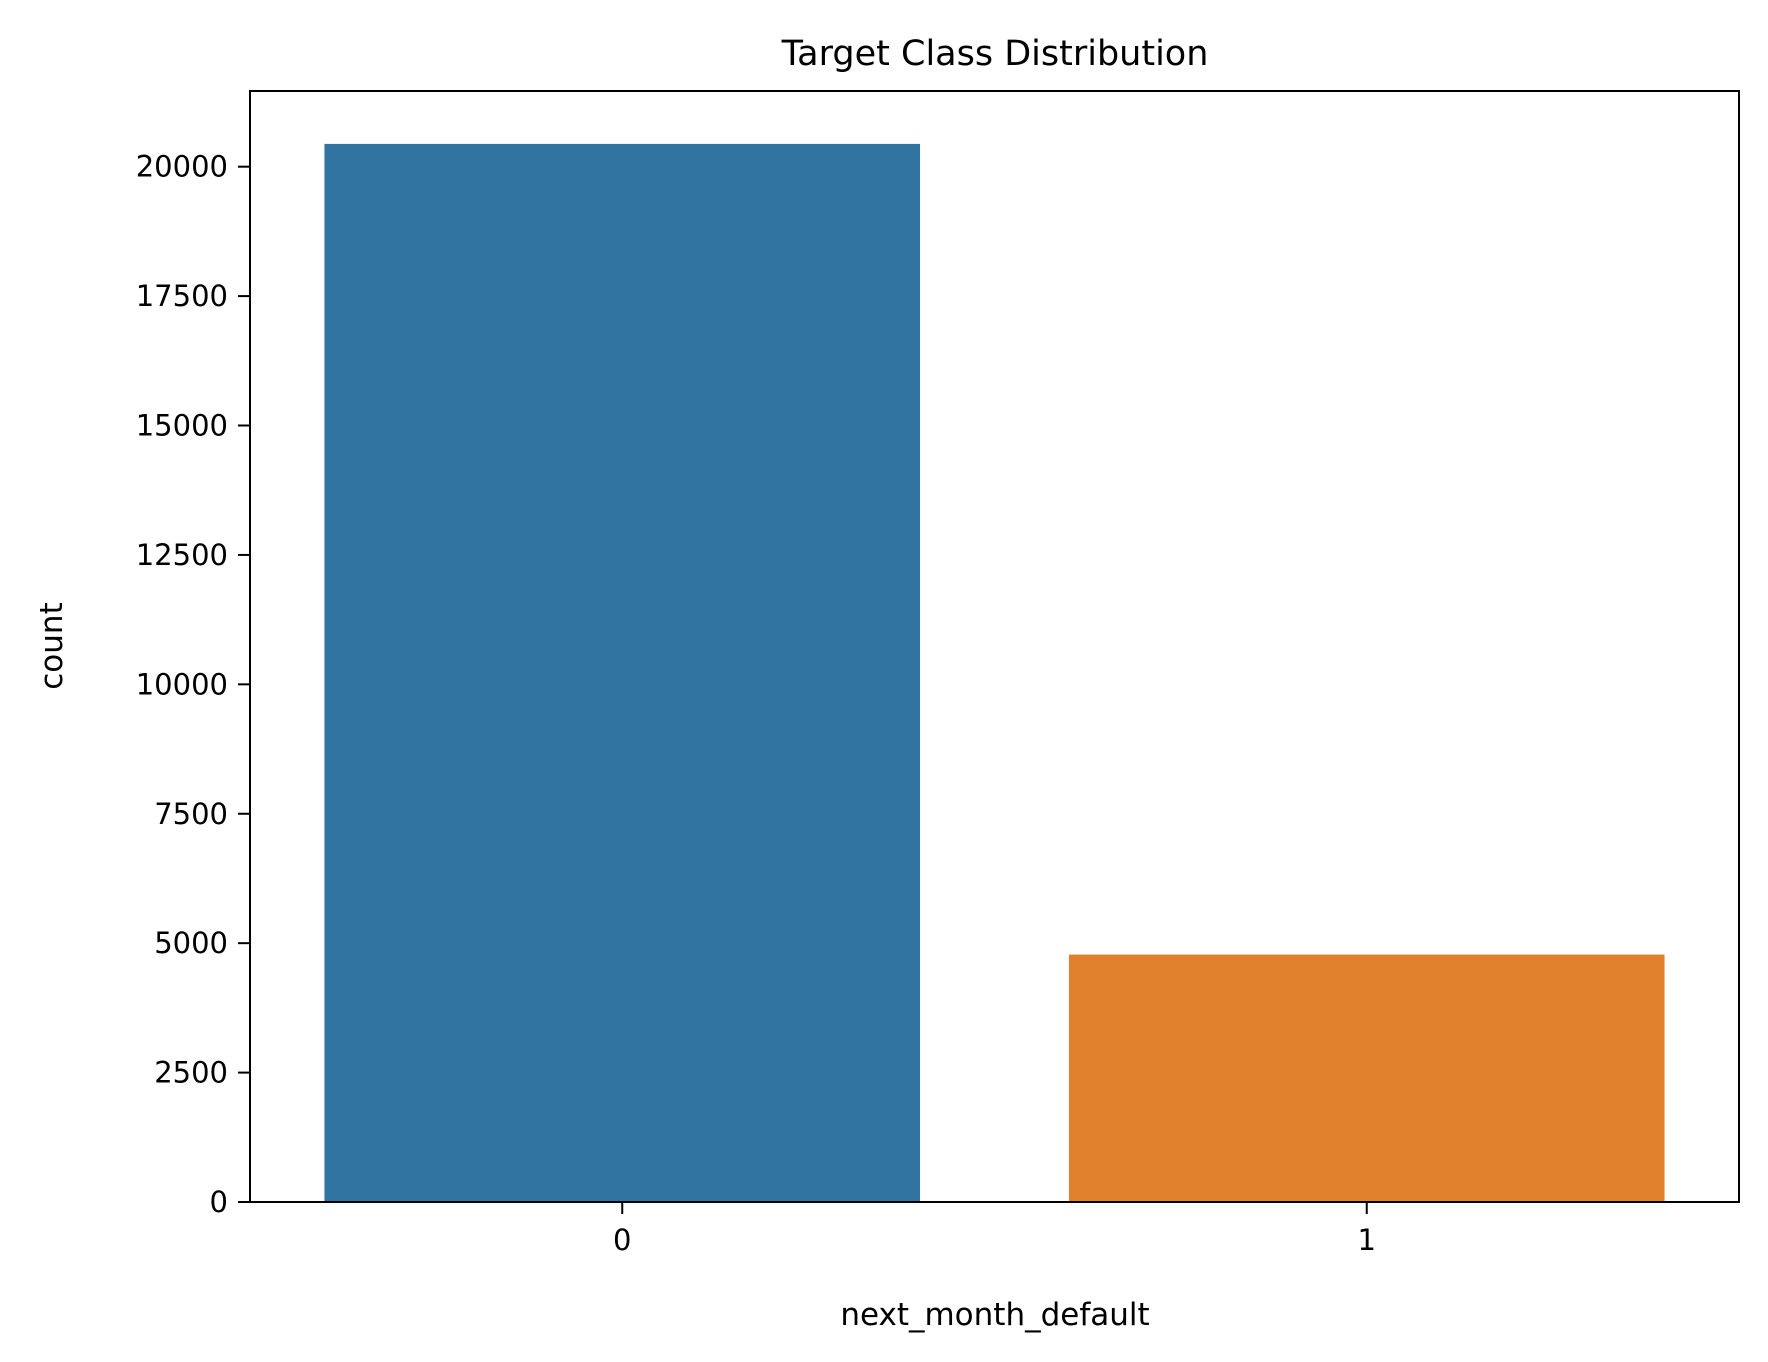 Image resolution: width=1768 pixels, height=1362 pixels. Describe the element at coordinates (1367, 1240) in the screenshot. I see `x-tick-label: 1` at that location.